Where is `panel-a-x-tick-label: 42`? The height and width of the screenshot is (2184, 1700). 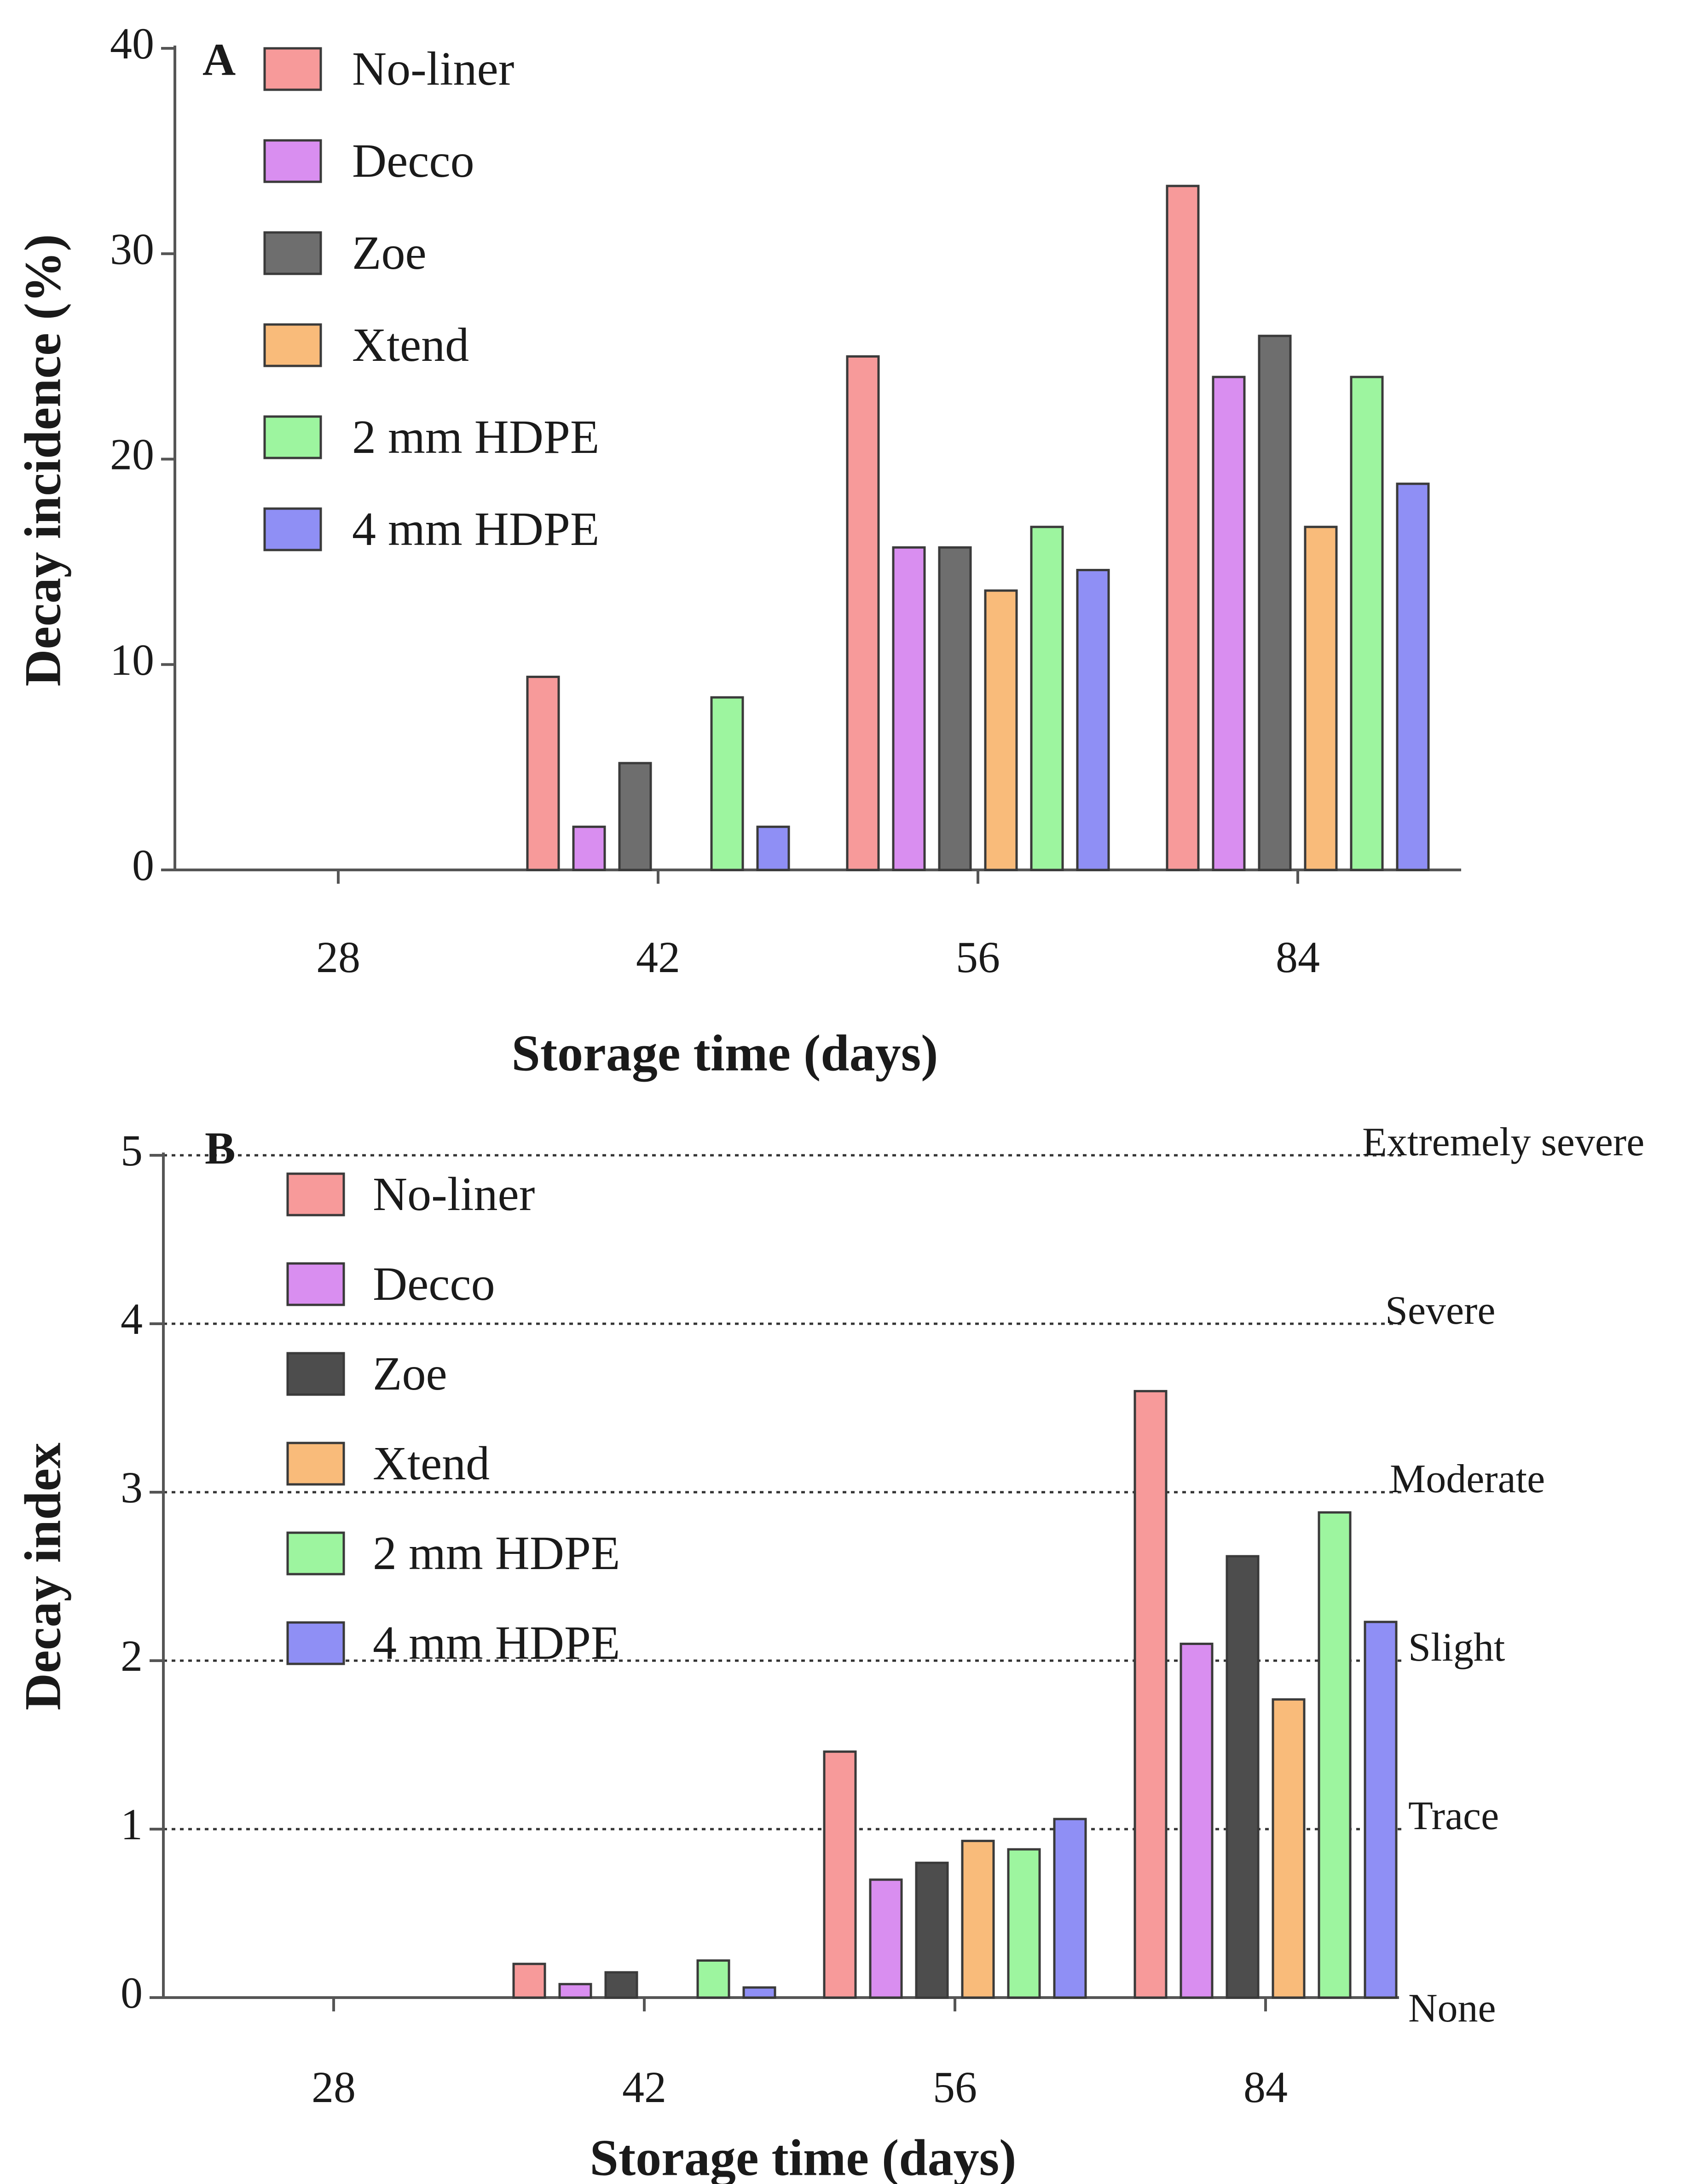
panel-a-x-tick-label: 42 is located at coordinates (658, 957).